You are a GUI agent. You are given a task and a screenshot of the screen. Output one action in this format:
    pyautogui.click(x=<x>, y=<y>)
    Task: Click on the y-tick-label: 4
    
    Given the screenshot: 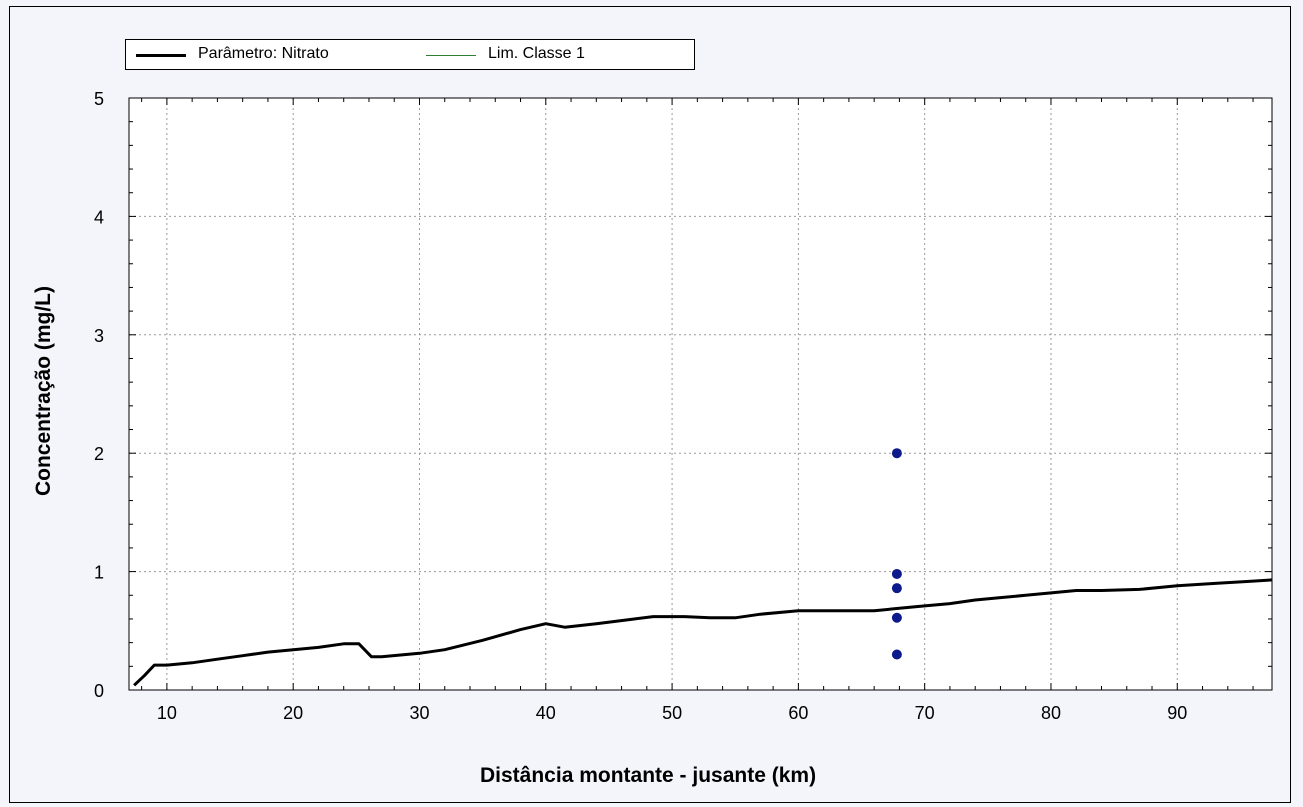 What is the action you would take?
    pyautogui.click(x=99, y=217)
    